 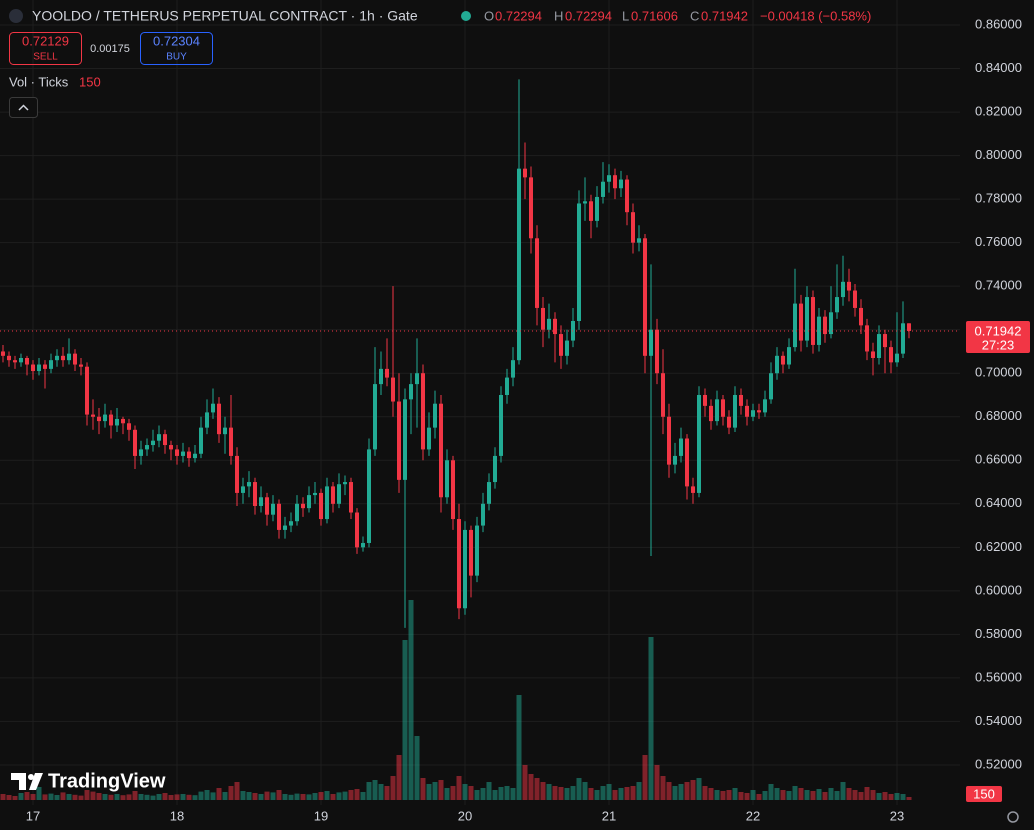 I want to click on brand: TradingView, so click(x=107, y=781).